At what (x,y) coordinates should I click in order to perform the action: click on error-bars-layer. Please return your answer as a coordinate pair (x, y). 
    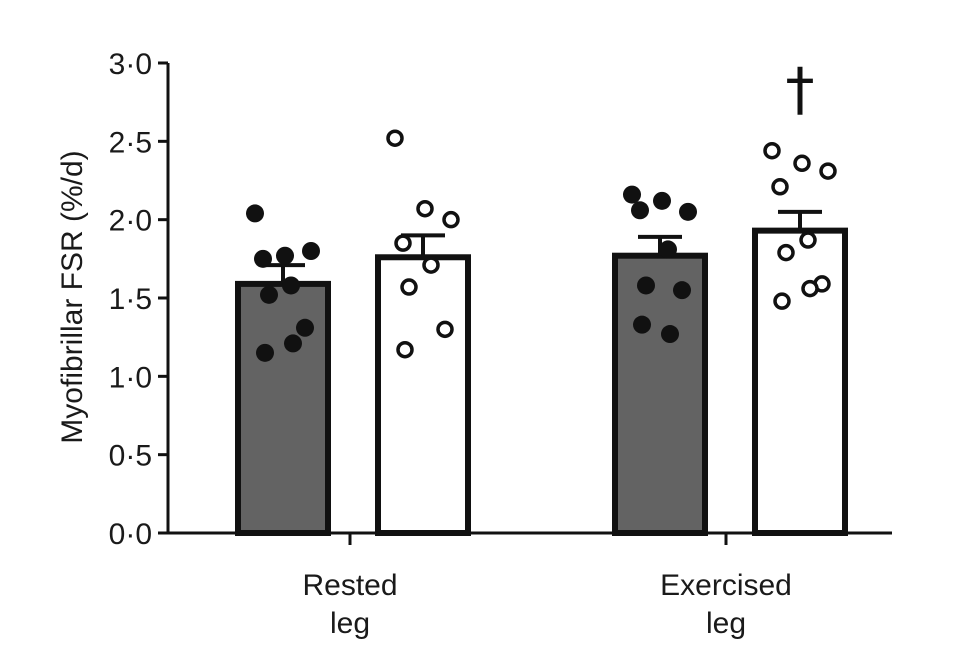
    Looking at the image, I should click on (541, 246).